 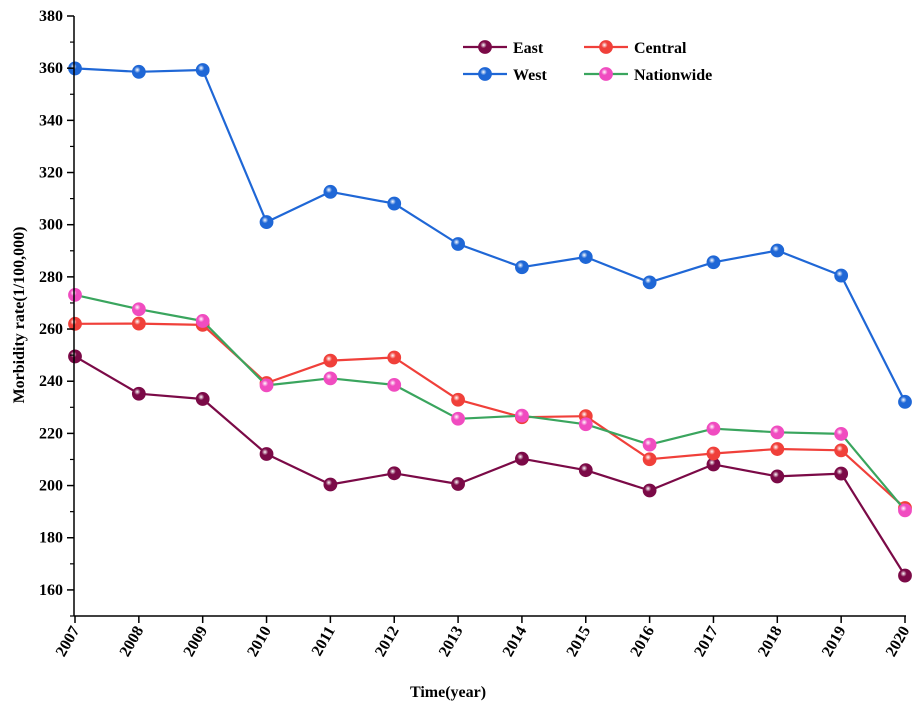 I want to click on x-tick-label: 2020, so click(x=898, y=642).